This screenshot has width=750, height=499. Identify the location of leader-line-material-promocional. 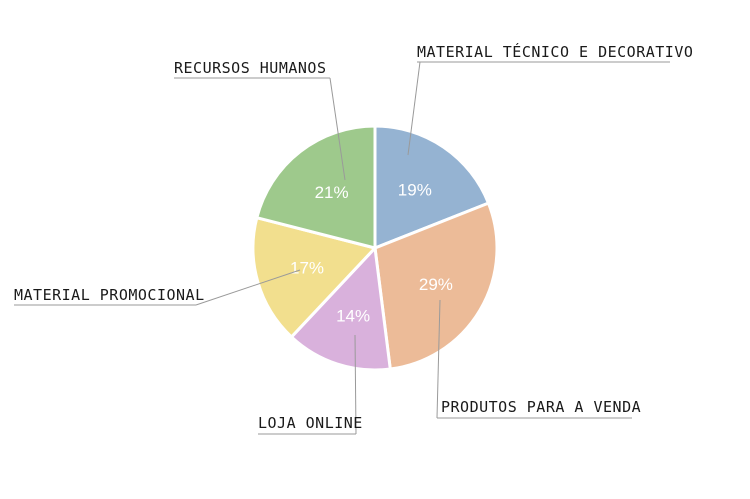
(248, 287).